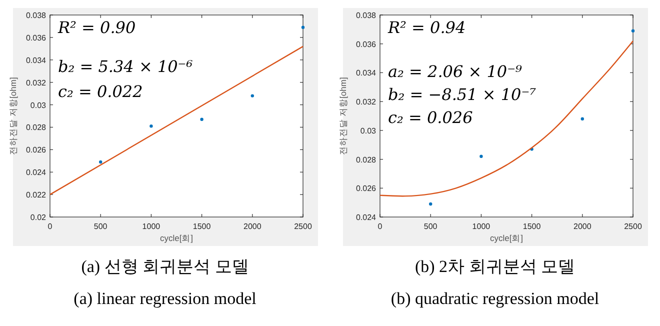  Describe the element at coordinates (495, 266) in the screenshot. I see `text: (b) 2차 회귀분석 모델` at that location.